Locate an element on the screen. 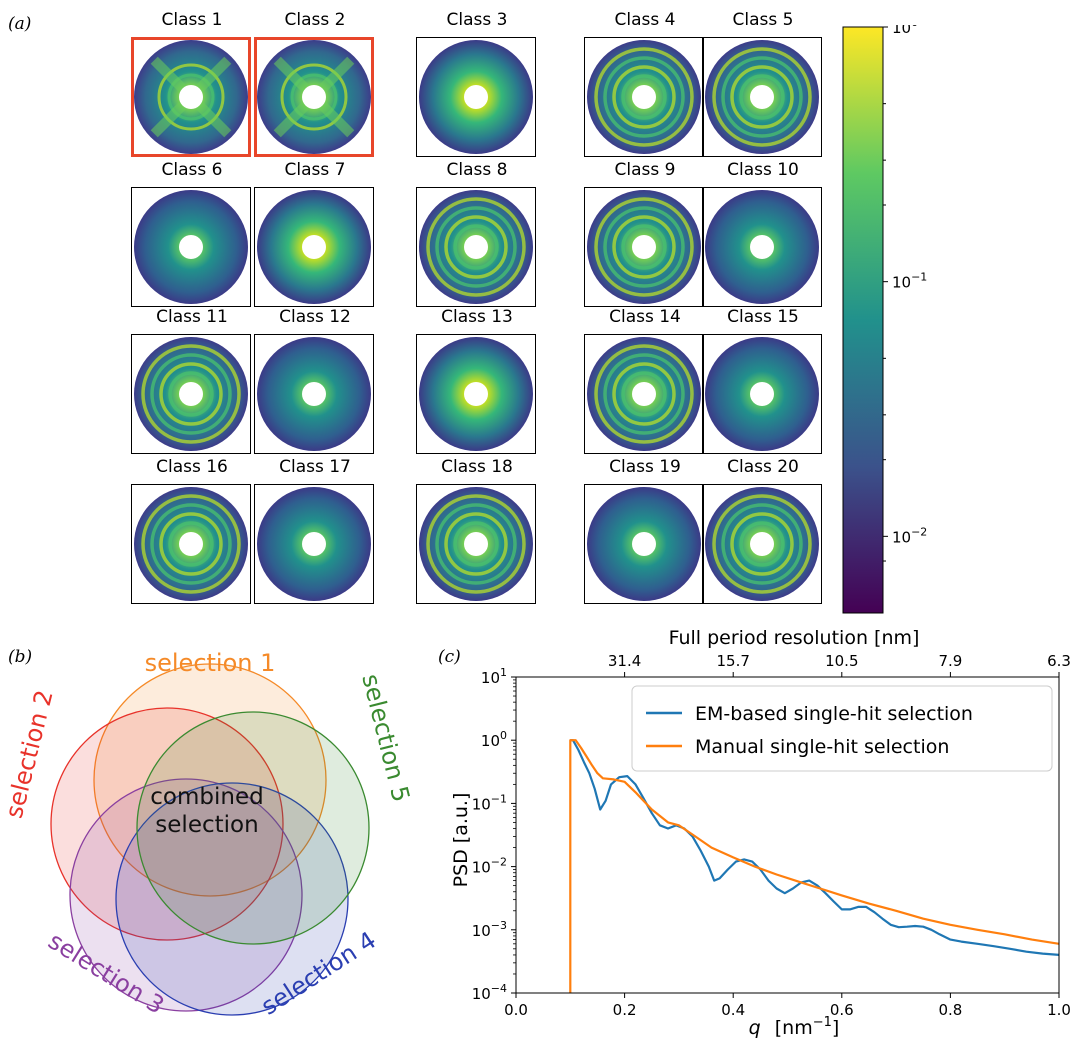 The image size is (1074, 1045). colorbar-ticks: 100 10−1 10−2 is located at coordinates (905, 289).